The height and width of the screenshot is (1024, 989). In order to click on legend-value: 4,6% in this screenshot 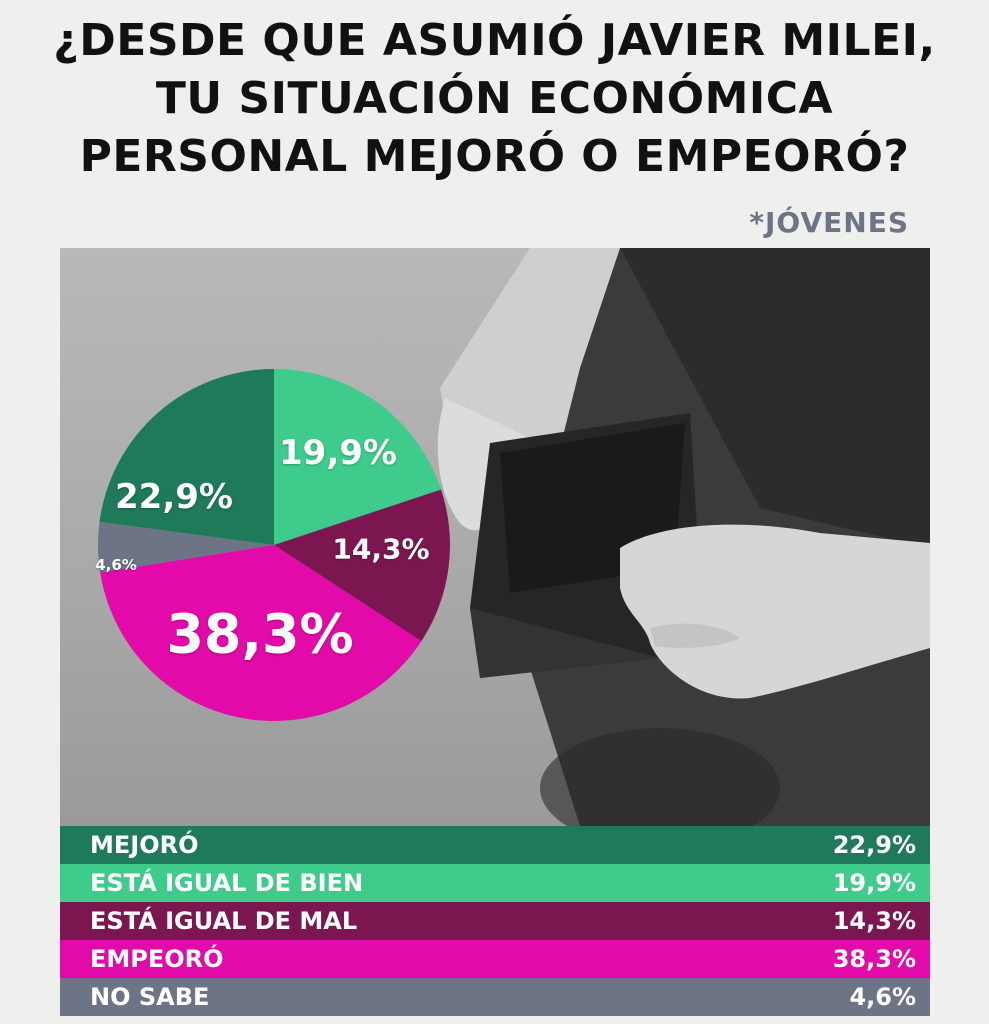, I will do `click(882, 997)`.